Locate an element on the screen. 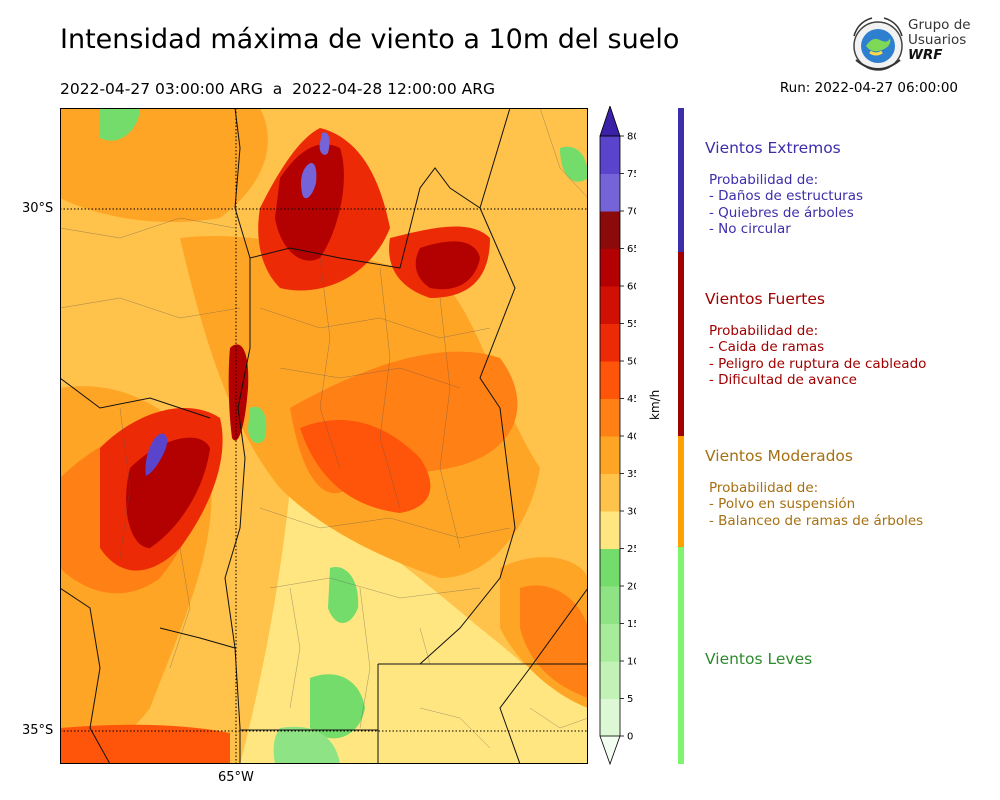 This screenshot has width=1000, height=800. logo-text: Grupo de Usuarios WRF is located at coordinates (939, 40).